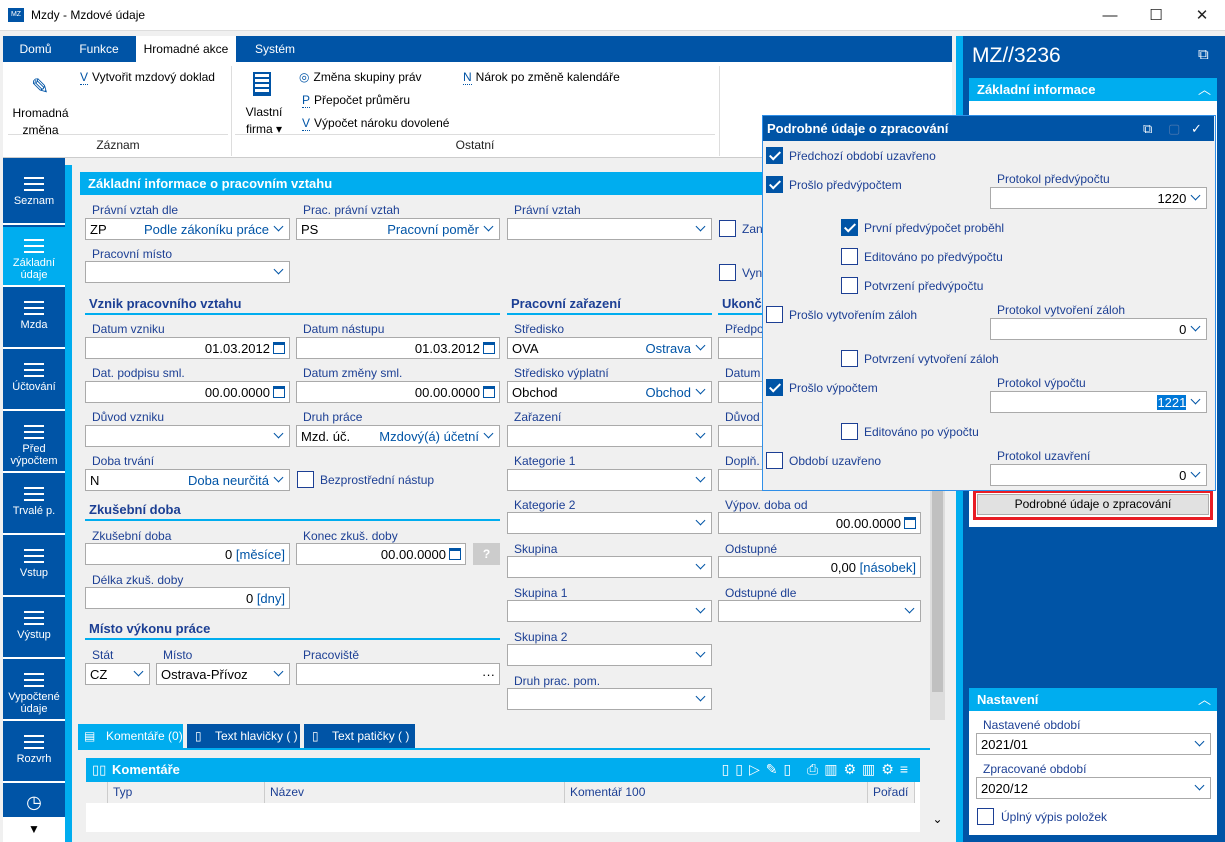  I want to click on duvod-vzniku-select, so click(187, 436).